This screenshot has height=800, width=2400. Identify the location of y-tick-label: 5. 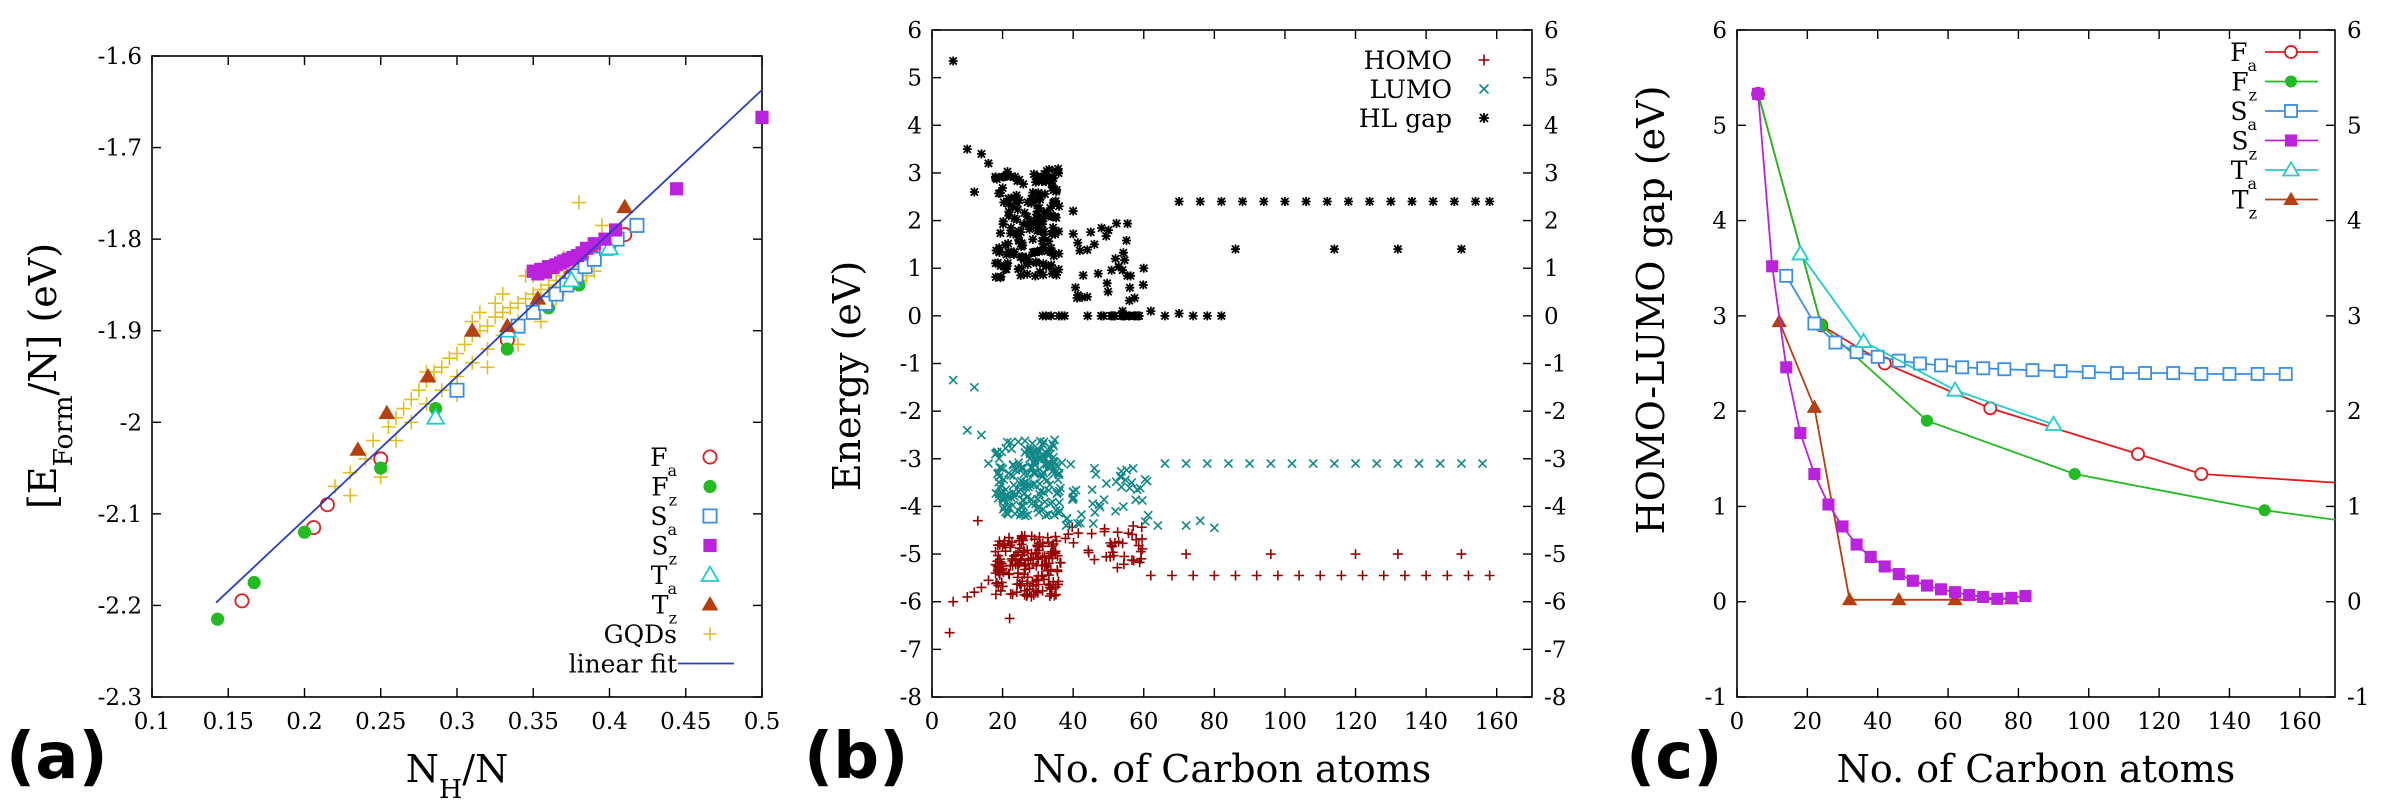
(914, 79).